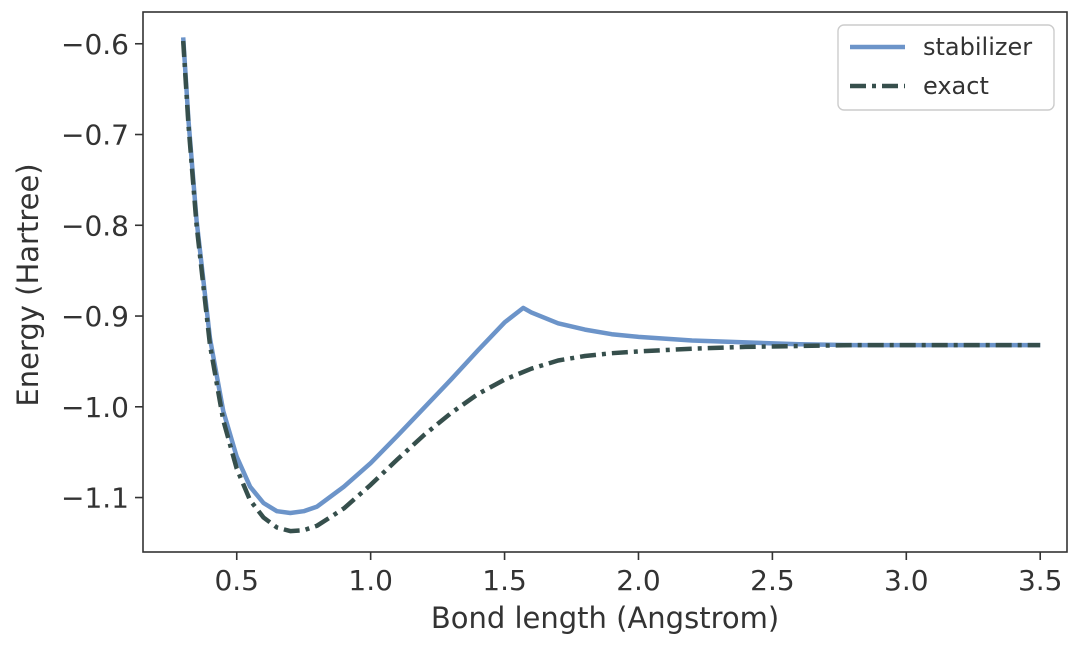  What do you see at coordinates (95, 407) in the screenshot?
I see `y-tick-label: −1.0` at bounding box center [95, 407].